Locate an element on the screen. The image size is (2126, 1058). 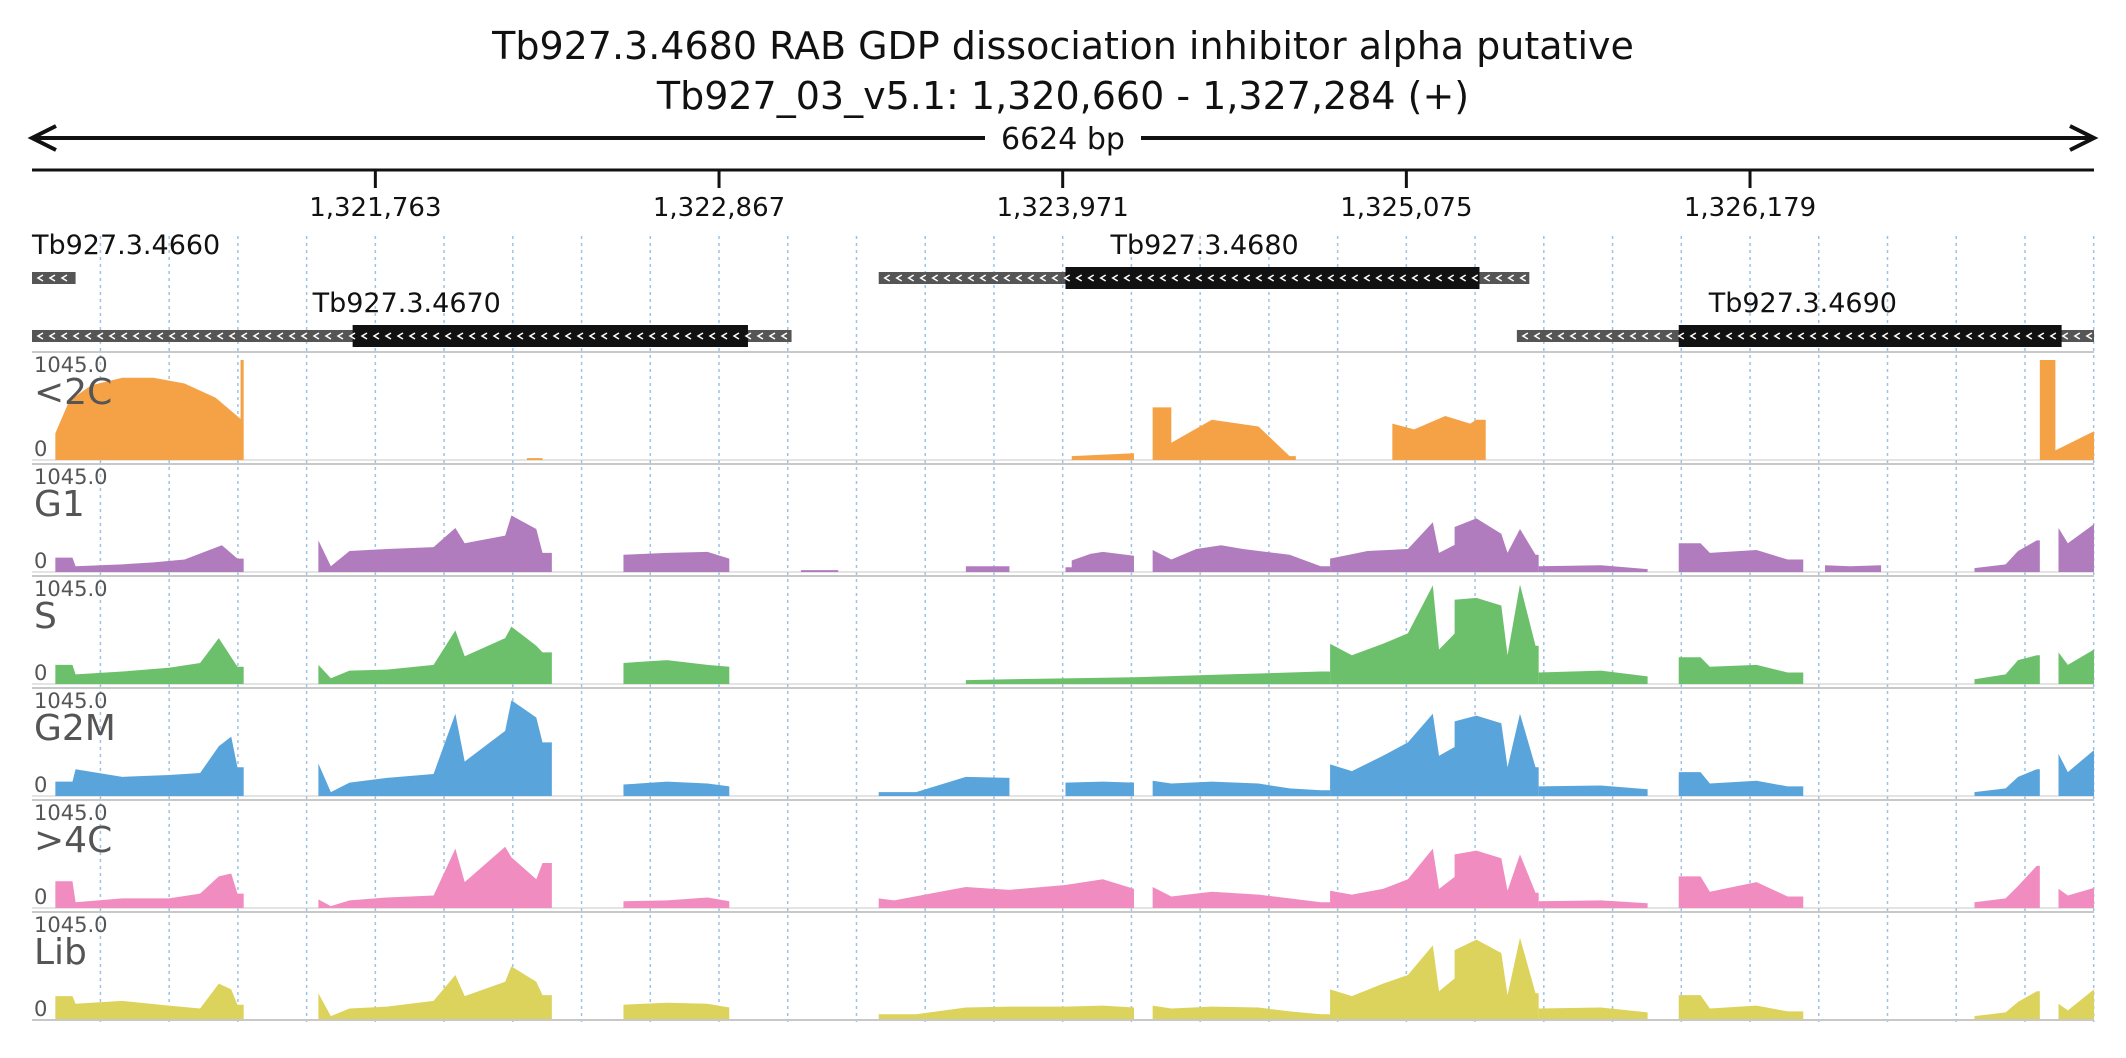
chart-subtitle: Tb927_03_v5.1: 1,320,660 - 1,327,284 (+) is located at coordinates (1062, 96).